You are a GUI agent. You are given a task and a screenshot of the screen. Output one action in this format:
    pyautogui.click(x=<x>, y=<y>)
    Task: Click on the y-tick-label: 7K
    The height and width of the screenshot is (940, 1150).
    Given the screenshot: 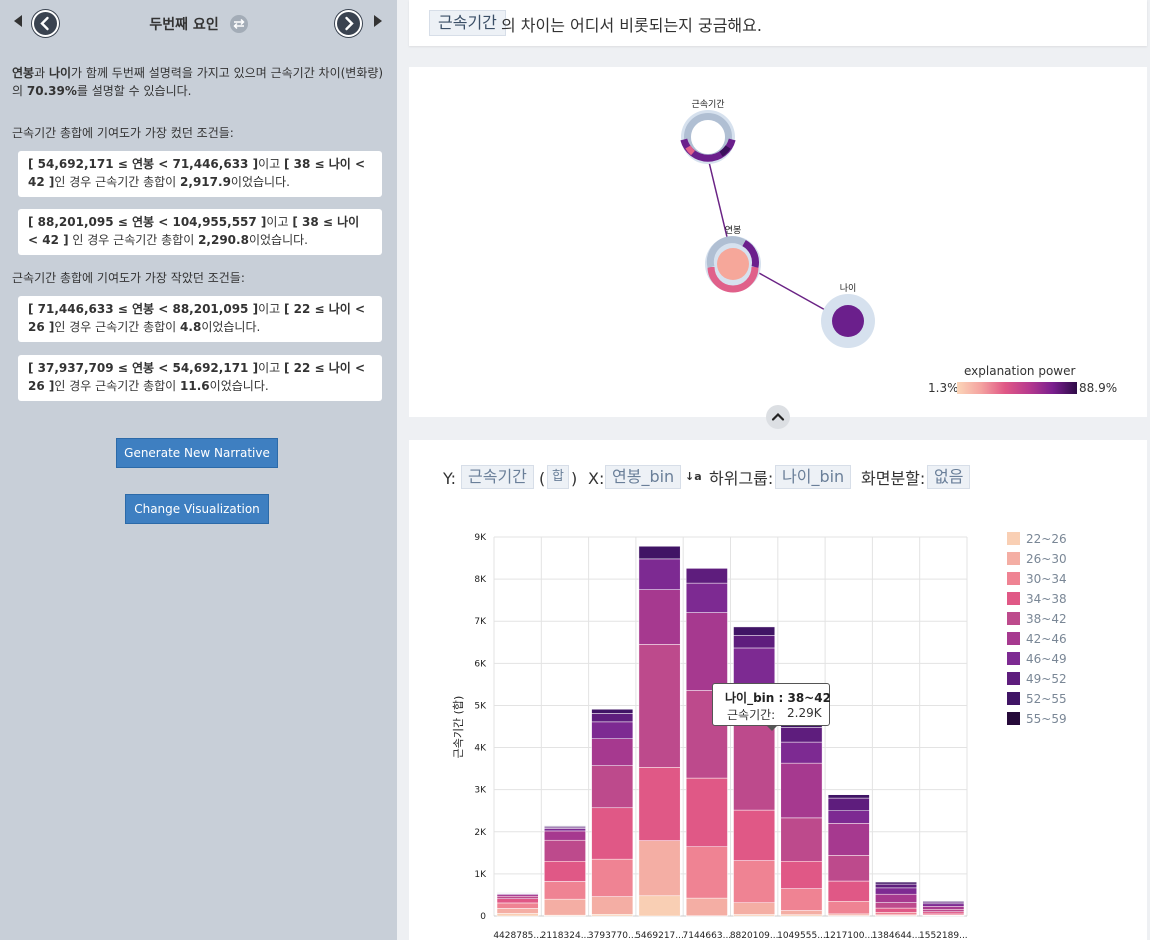 What is the action you would take?
    pyautogui.click(x=480, y=622)
    